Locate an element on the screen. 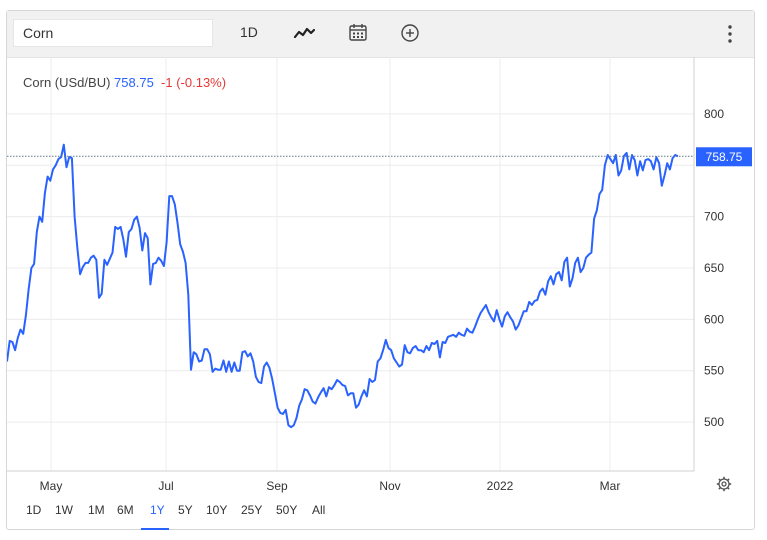 The width and height of the screenshot is (767, 540). y-tick-label: 550 is located at coordinates (714, 371).